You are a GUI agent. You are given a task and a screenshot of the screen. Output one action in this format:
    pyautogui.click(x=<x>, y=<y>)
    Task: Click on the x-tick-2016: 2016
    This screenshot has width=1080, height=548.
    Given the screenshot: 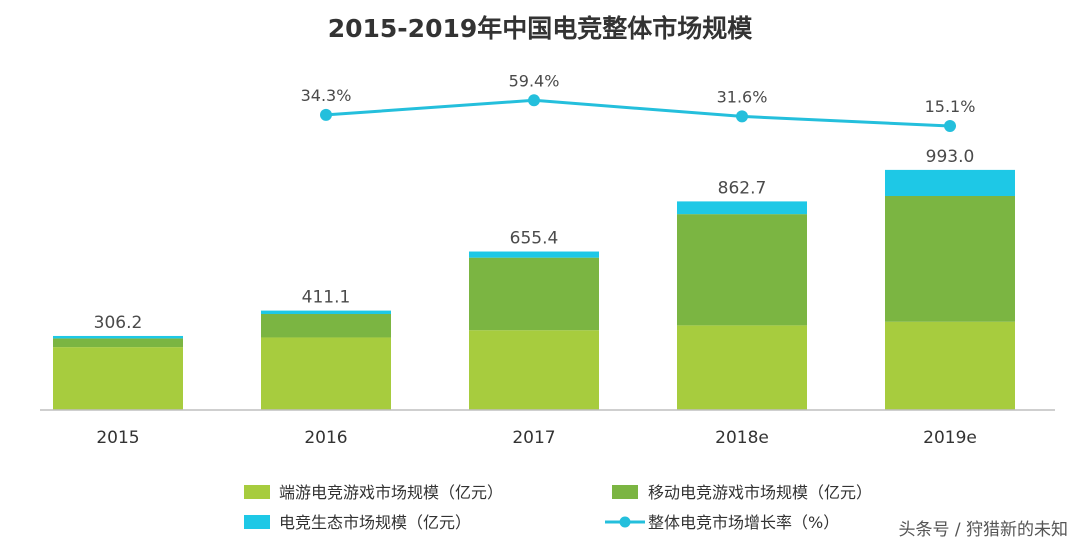 What is the action you would take?
    pyautogui.click(x=325, y=438)
    